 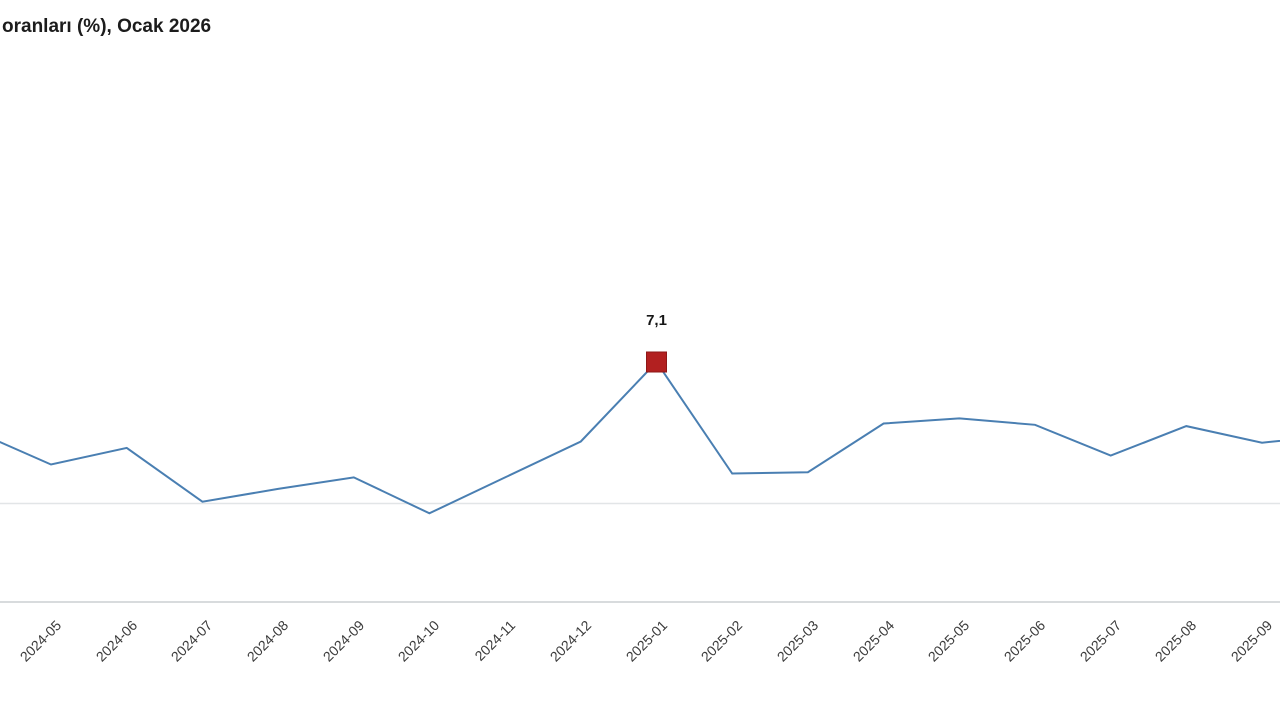 What do you see at coordinates (656, 320) in the screenshot?
I see `highlight-value-label: 7,1` at bounding box center [656, 320].